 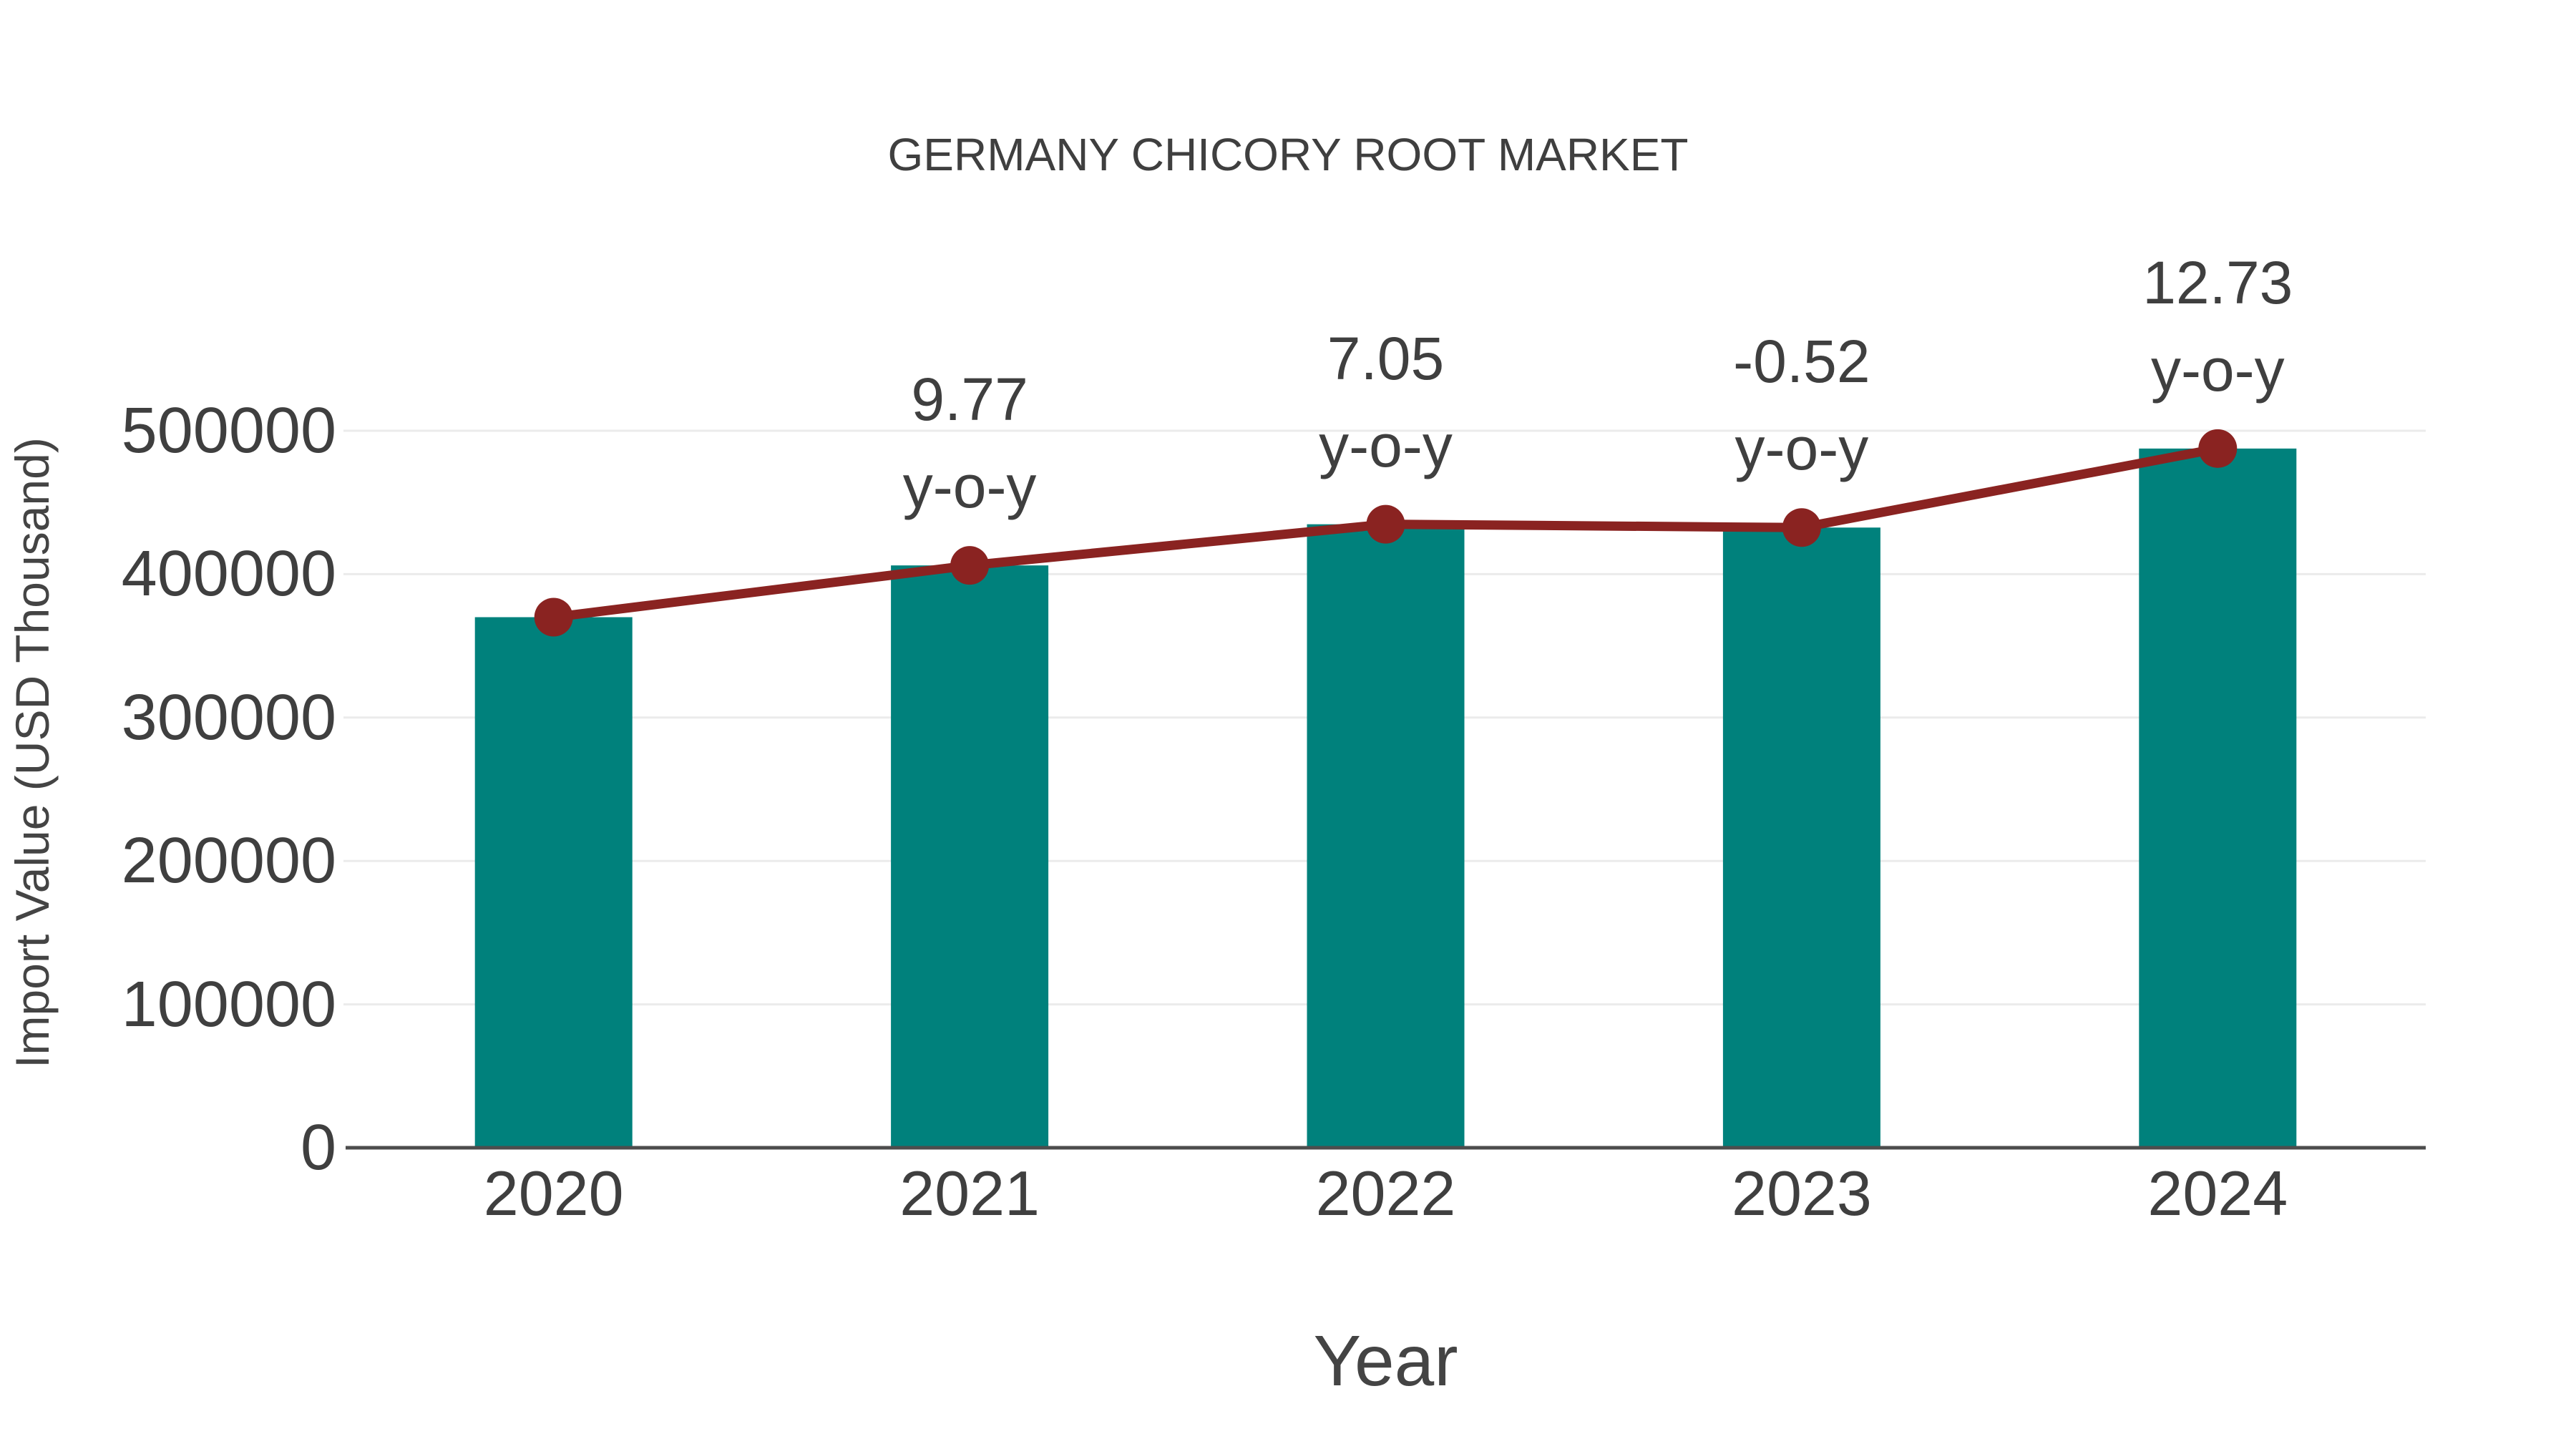 I want to click on yoy-annotation-2024: 12.73 y-o-y, so click(x=2217, y=326).